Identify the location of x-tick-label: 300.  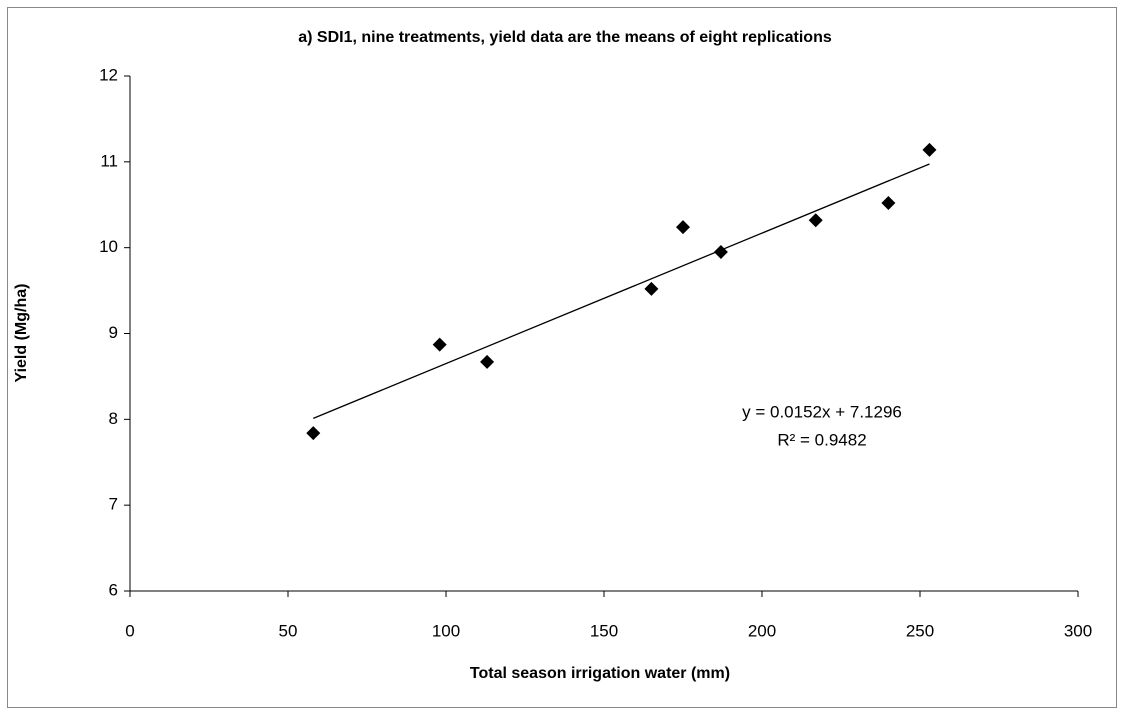
(1078, 630).